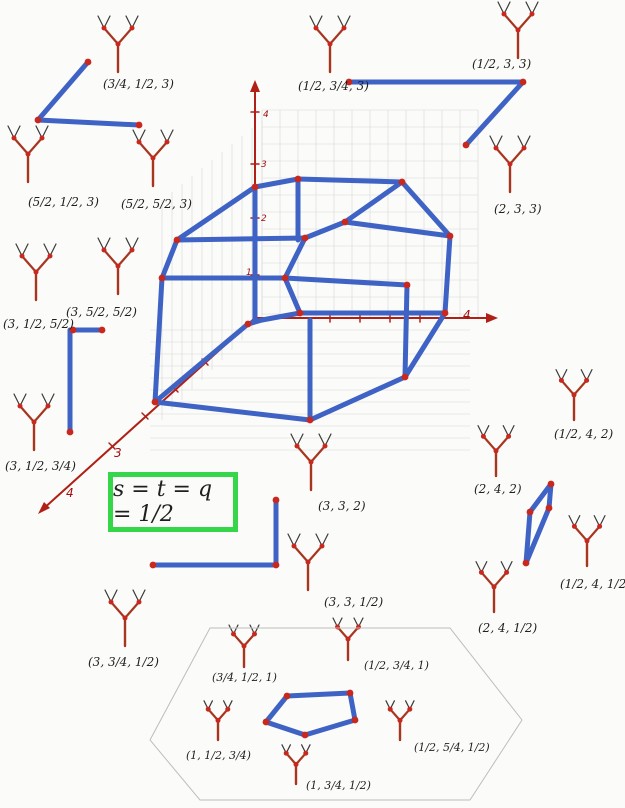 This screenshot has width=625, height=808. I want to click on parameter-equation: s = t = q = 1/2, so click(163, 502).